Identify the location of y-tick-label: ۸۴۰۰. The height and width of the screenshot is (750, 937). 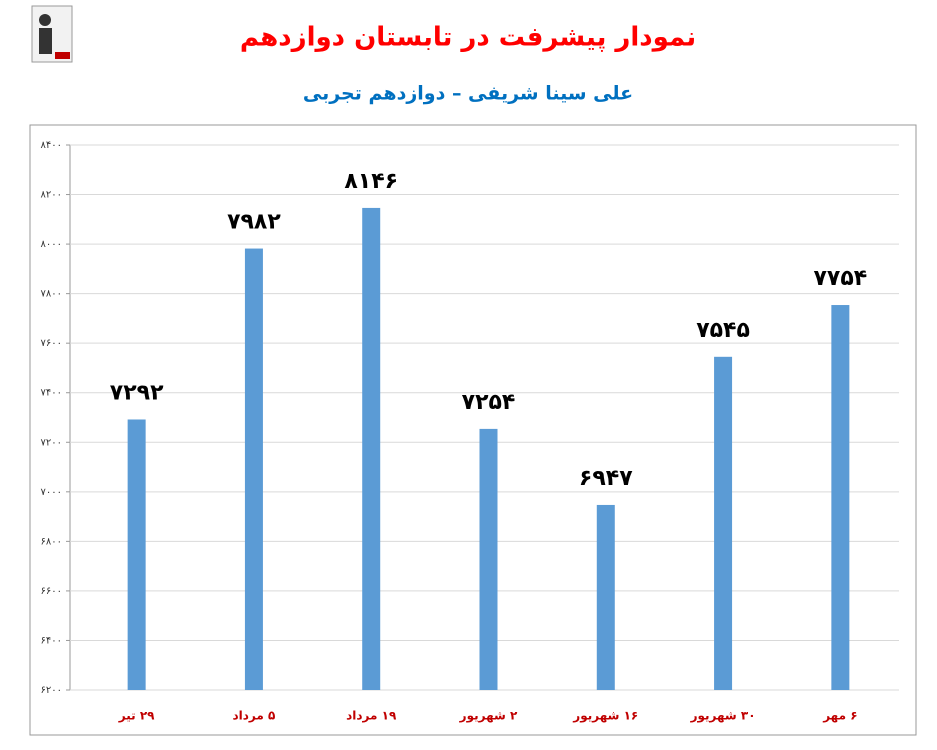
(51, 145).